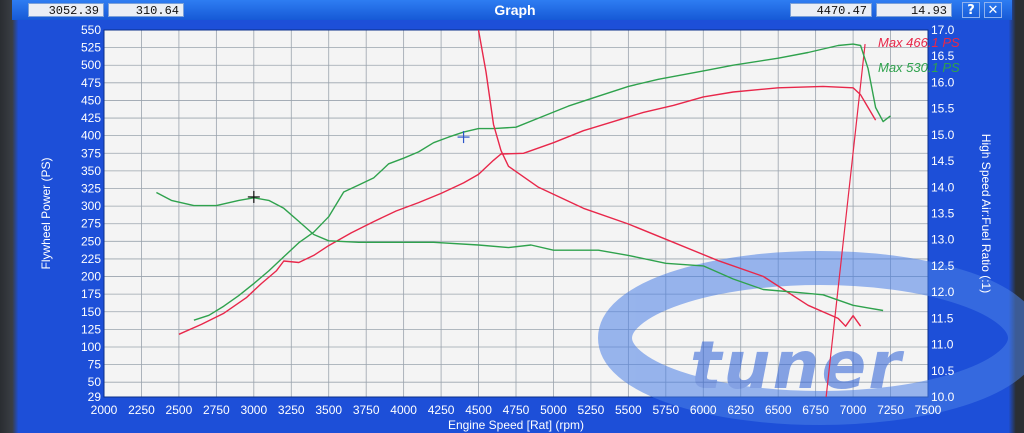 Image resolution: width=1024 pixels, height=433 pixels. I want to click on y-tick-label: 550, so click(91, 30).